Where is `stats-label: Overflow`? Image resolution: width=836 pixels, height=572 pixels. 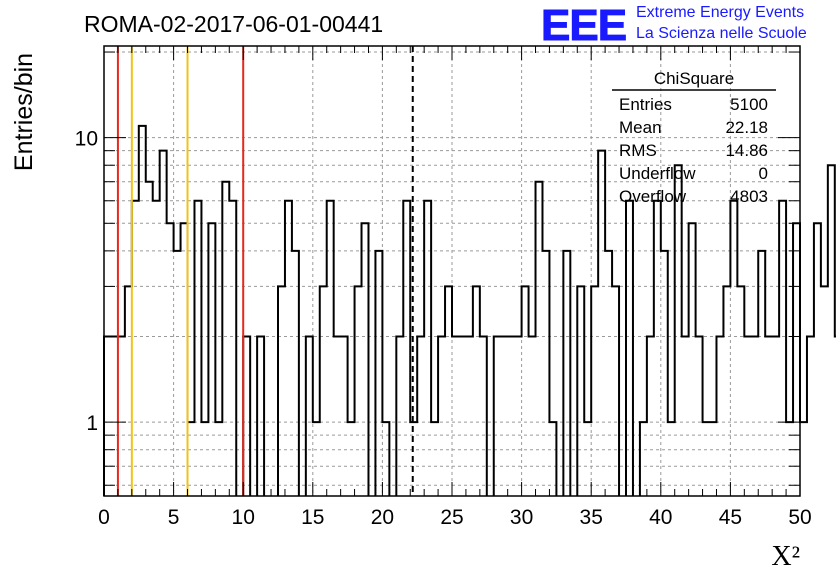
stats-label: Overflow is located at coordinates (653, 196).